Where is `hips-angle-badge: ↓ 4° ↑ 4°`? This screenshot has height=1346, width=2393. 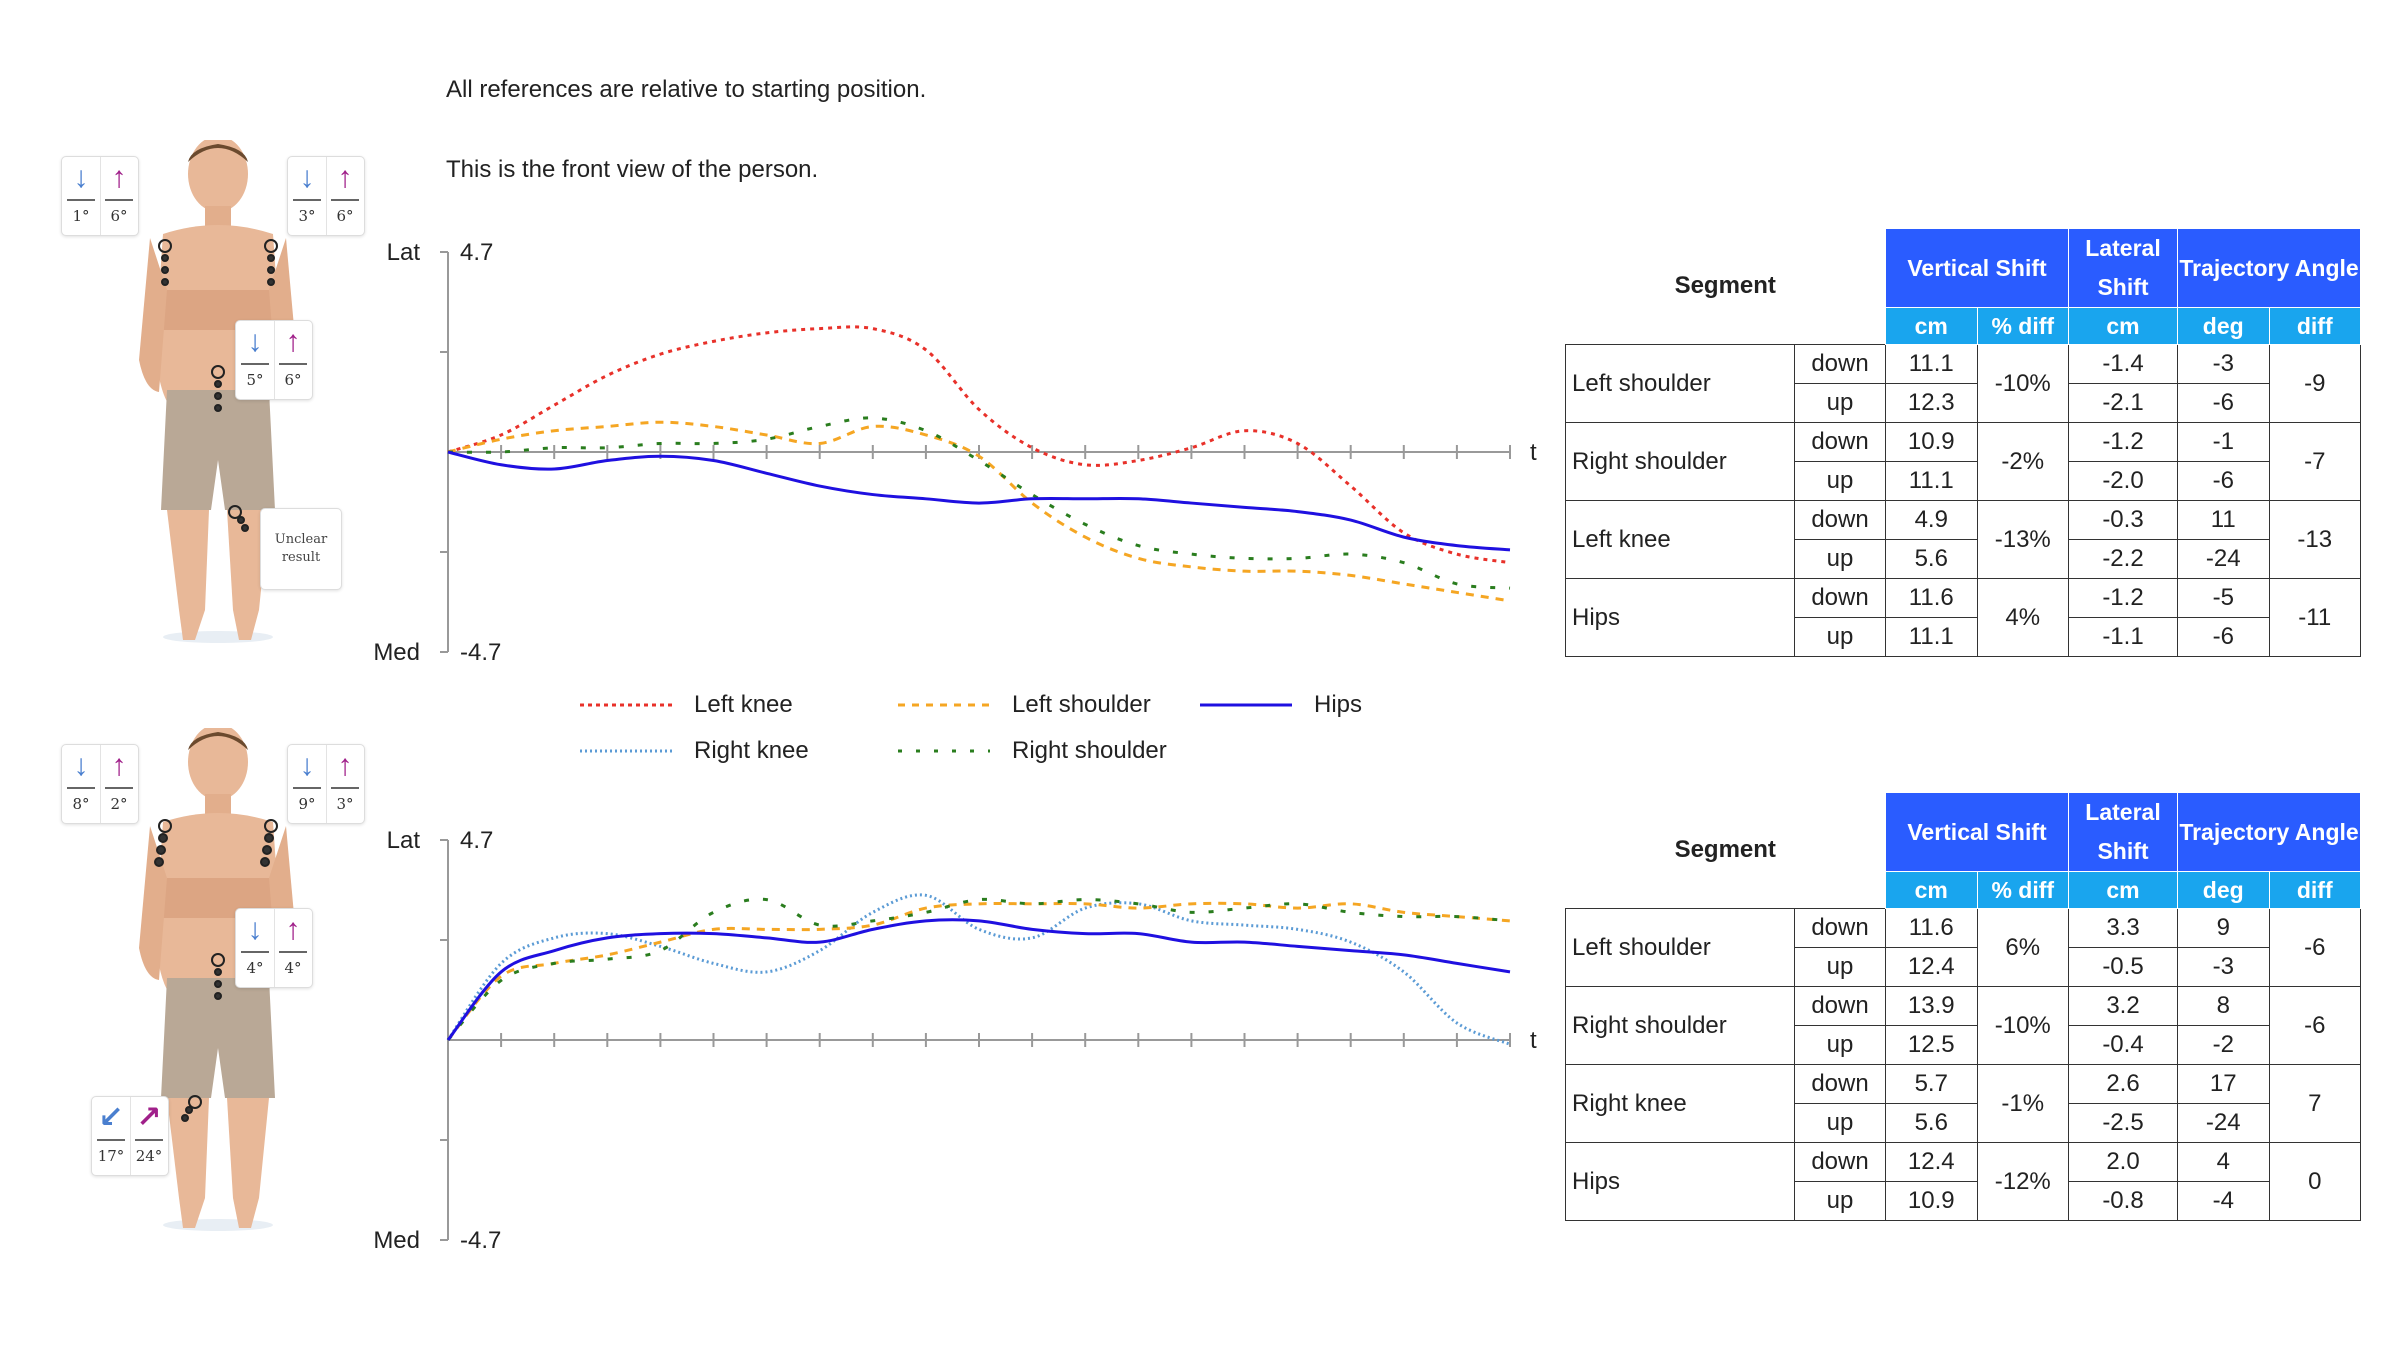 hips-angle-badge: ↓ 4° ↑ 4° is located at coordinates (274, 948).